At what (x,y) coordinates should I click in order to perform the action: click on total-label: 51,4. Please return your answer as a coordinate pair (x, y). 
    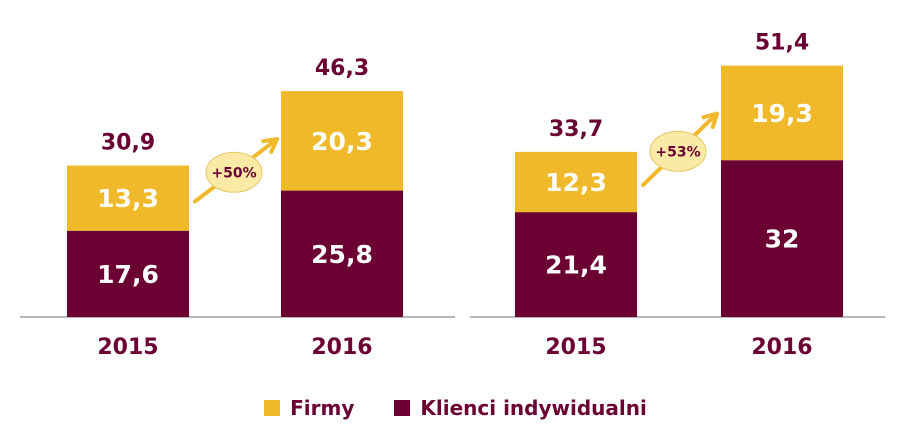
    Looking at the image, I should click on (782, 43).